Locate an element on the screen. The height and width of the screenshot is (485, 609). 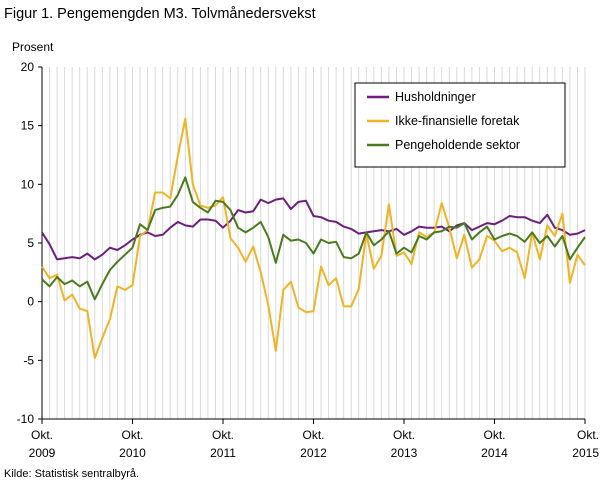
x-tick-year-label: 2014 is located at coordinates (494, 453).